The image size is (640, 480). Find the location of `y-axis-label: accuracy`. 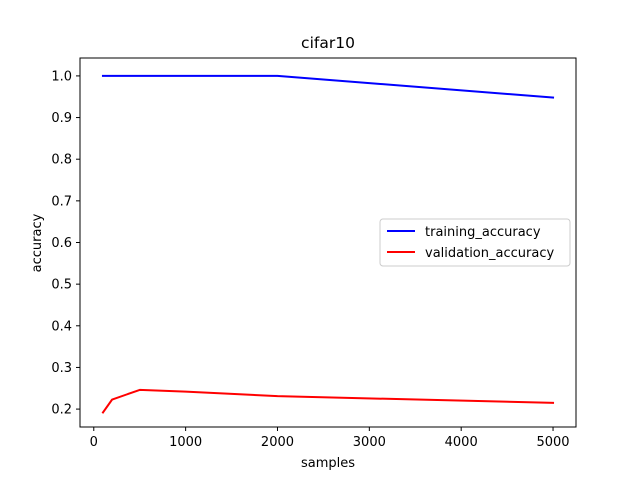

y-axis-label: accuracy is located at coordinates (37, 242).